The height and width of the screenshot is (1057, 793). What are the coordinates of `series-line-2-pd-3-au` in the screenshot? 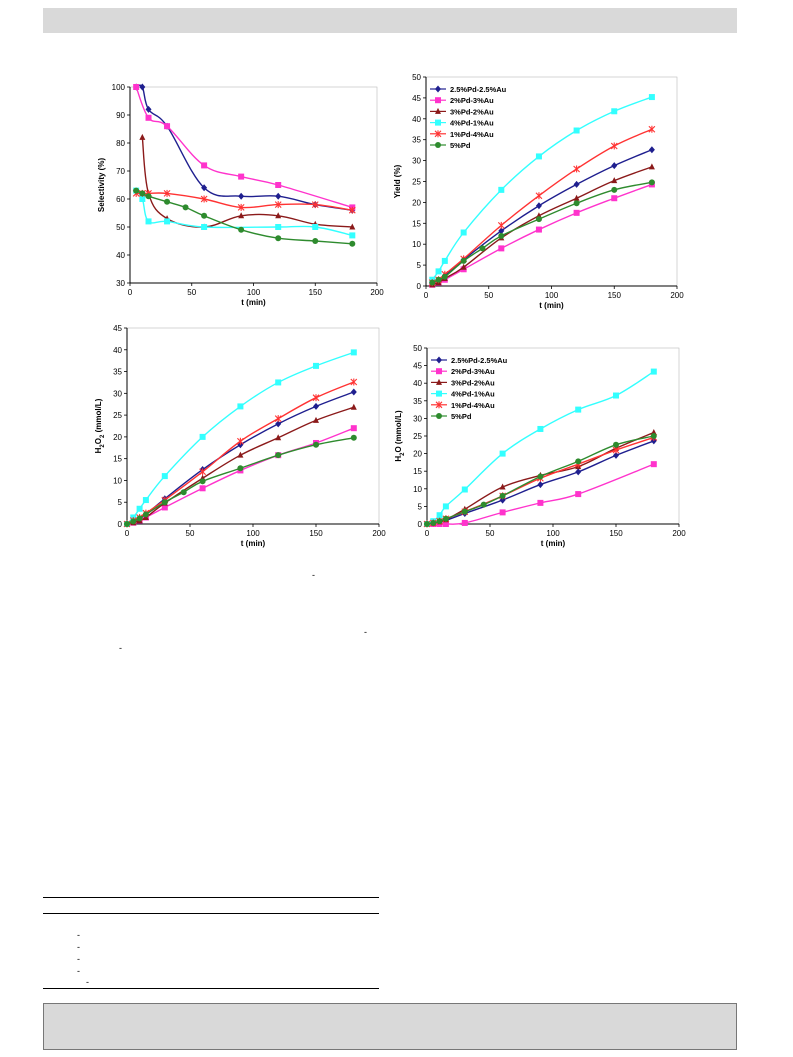 It's located at (244, 147).